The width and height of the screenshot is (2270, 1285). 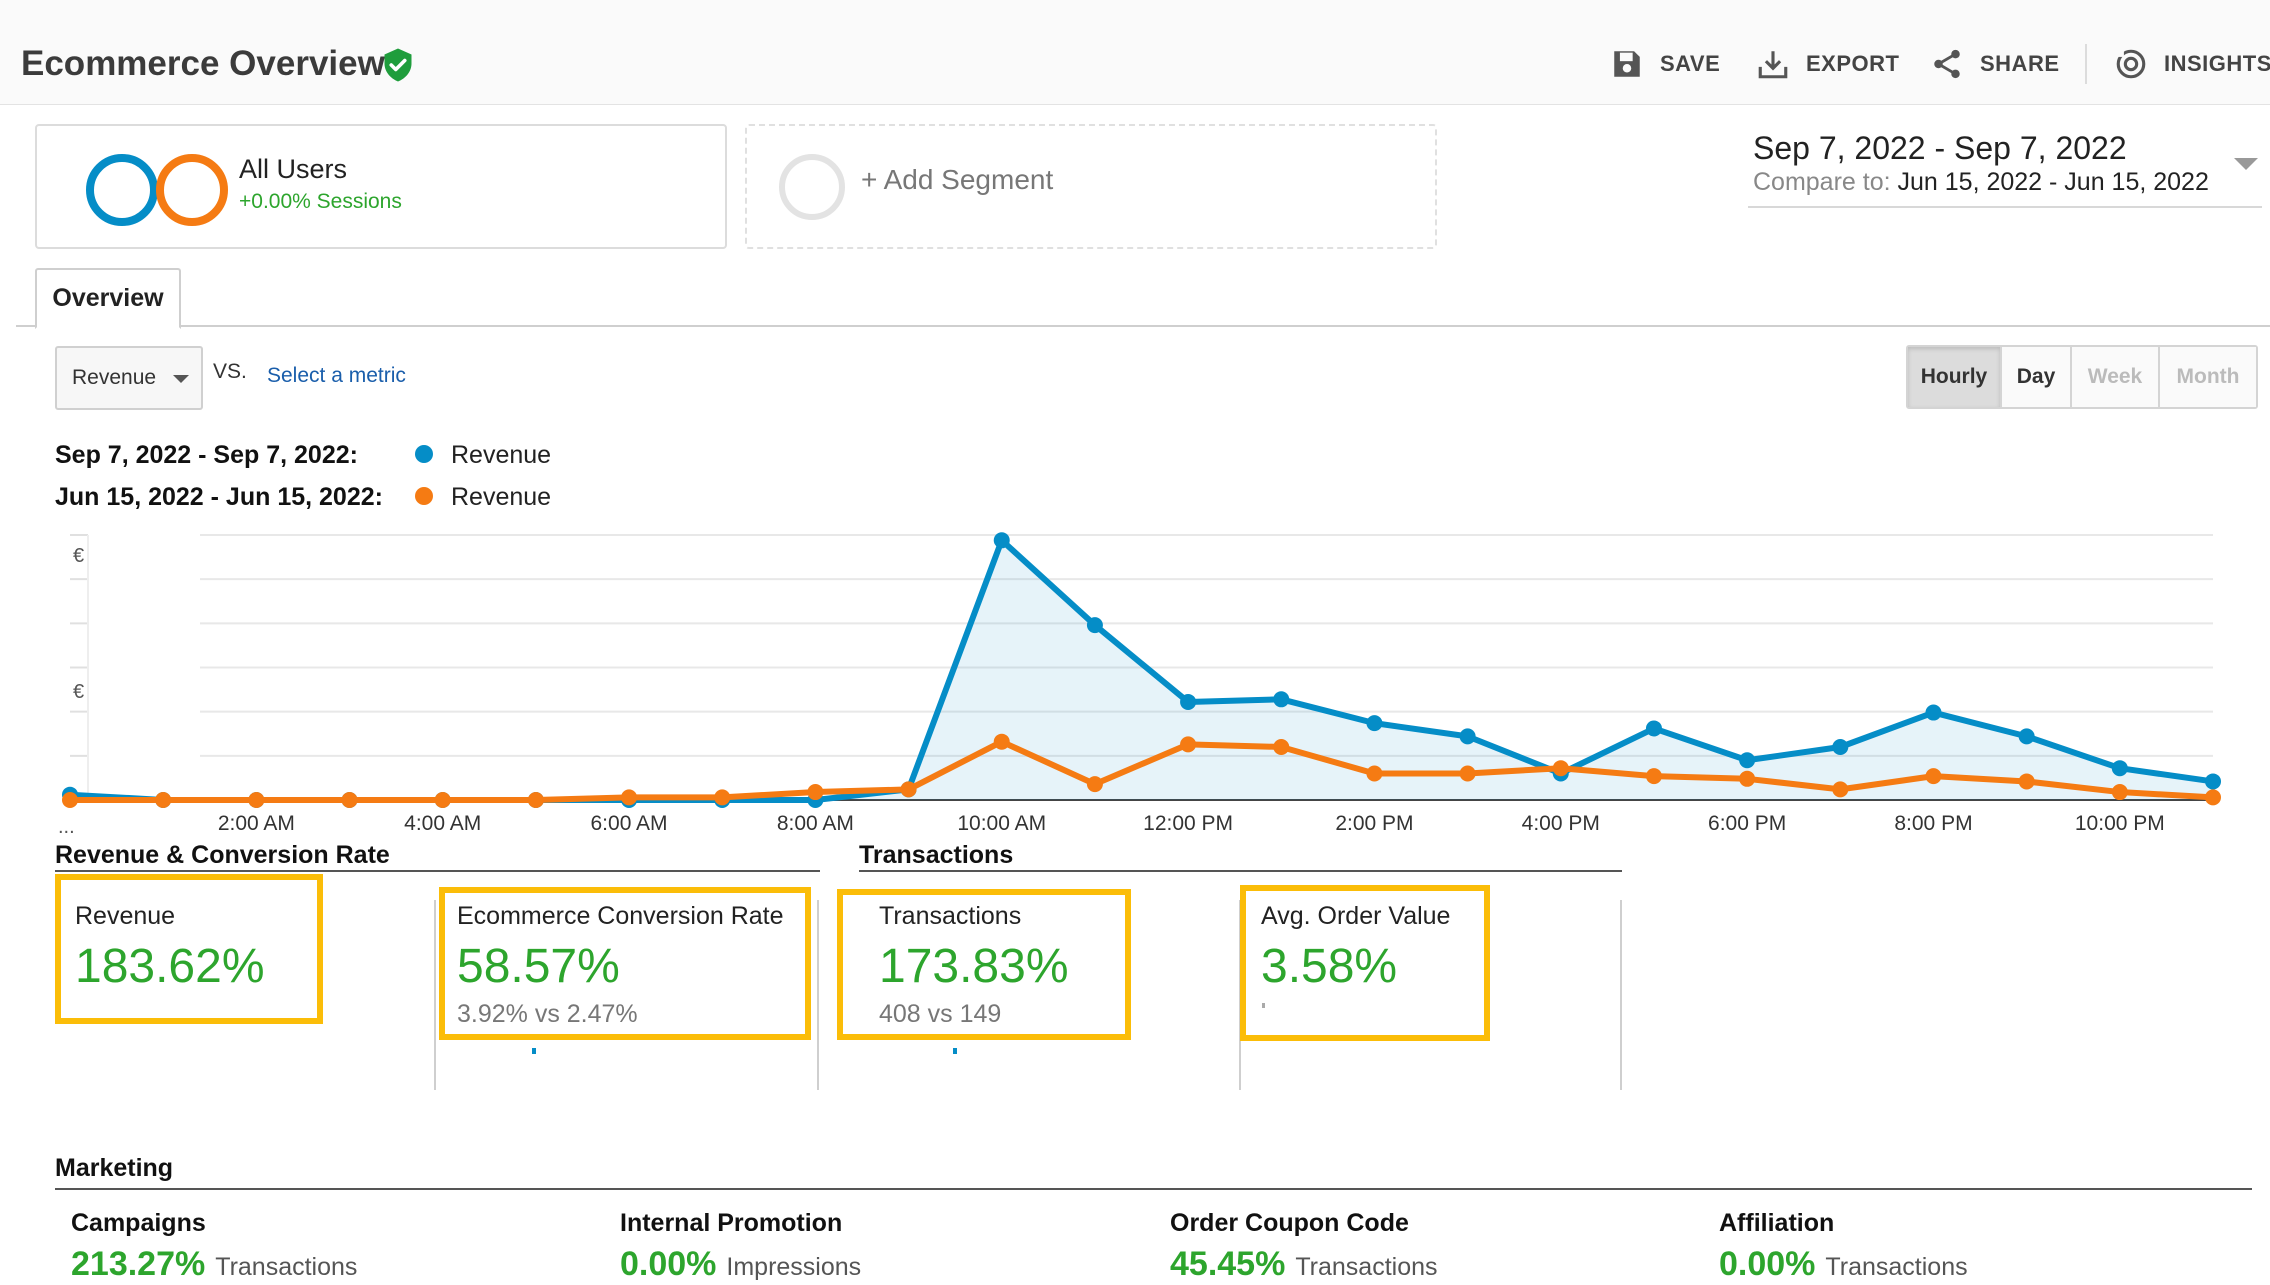 What do you see at coordinates (114, 1168) in the screenshot?
I see `section-marketing-title: Marketing` at bounding box center [114, 1168].